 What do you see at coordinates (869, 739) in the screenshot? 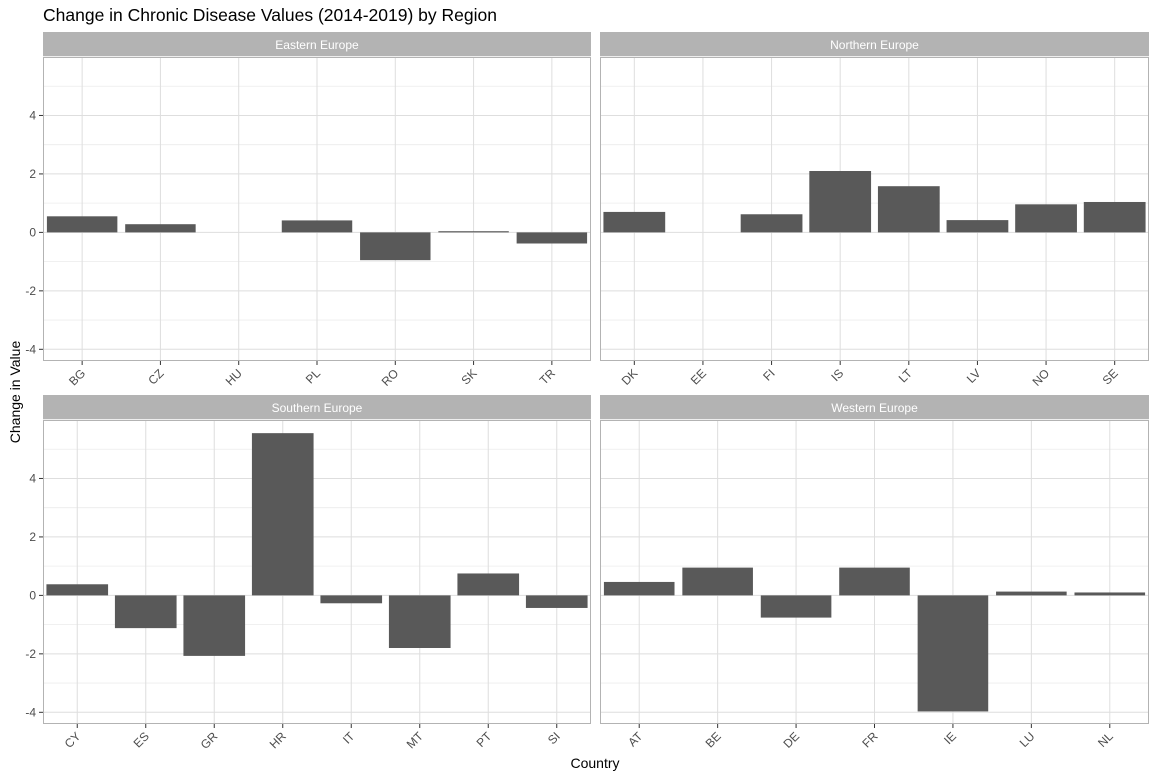
I see `x-tick-label-fr: FR` at bounding box center [869, 739].